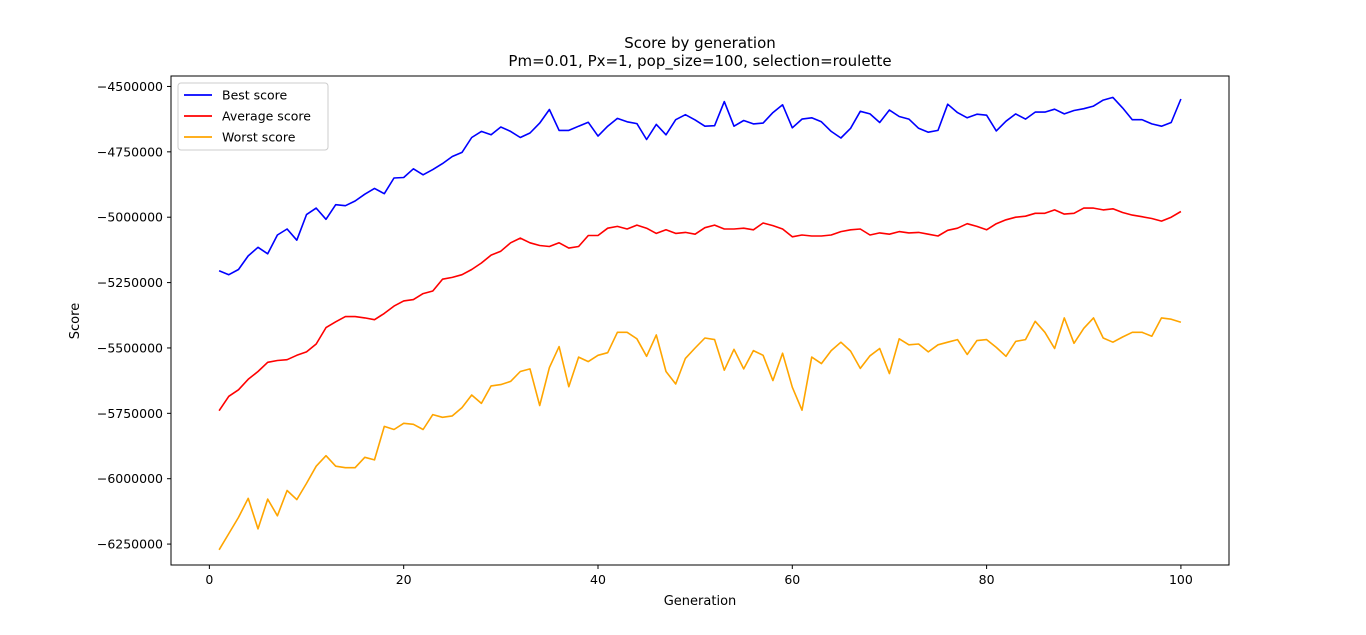 This screenshot has height=635, width=1366. Describe the element at coordinates (209, 579) in the screenshot. I see `x-tick-label: 0` at that location.